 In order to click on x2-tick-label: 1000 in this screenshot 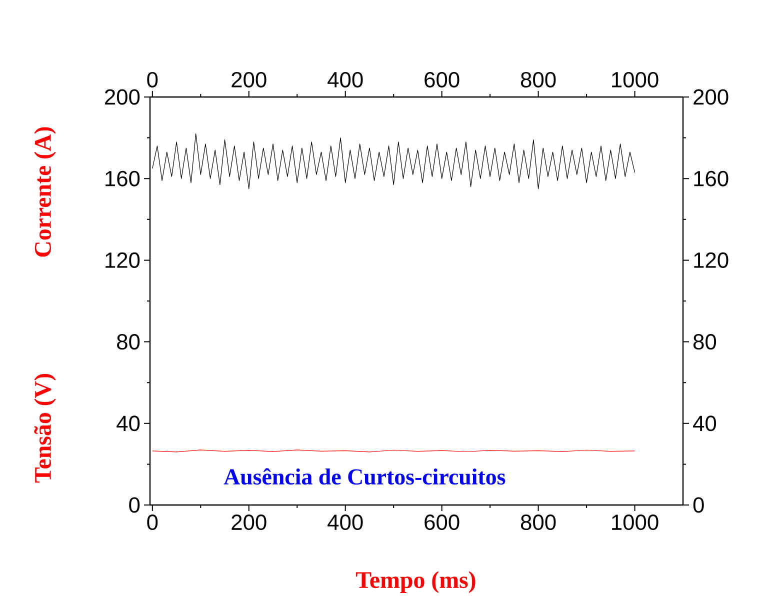, I will do `click(635, 80)`.